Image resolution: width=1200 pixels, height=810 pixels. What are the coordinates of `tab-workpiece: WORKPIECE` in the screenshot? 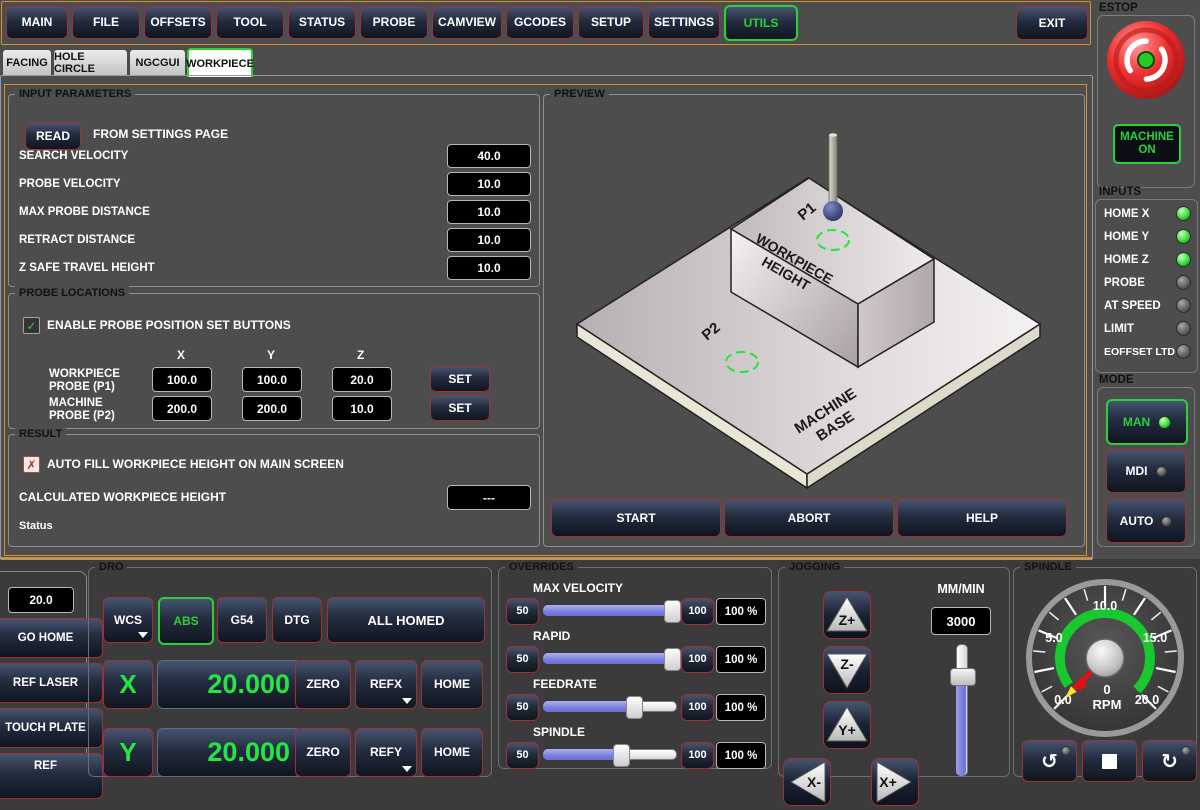 It's located at (220, 62).